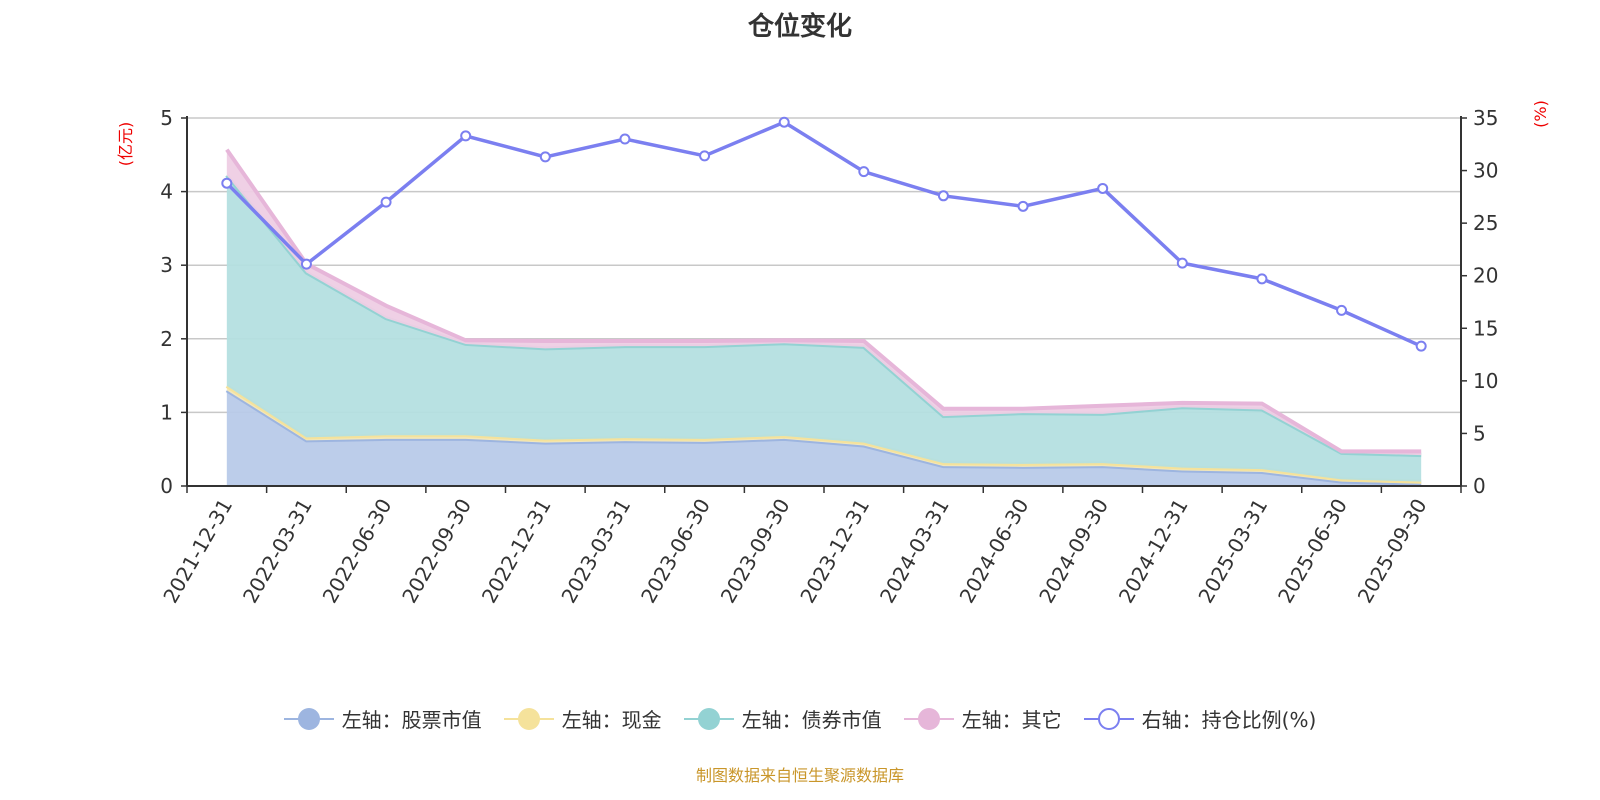  Describe the element at coordinates (277, 551) in the screenshot. I see `x-tick-label: 2022-03-31` at that location.